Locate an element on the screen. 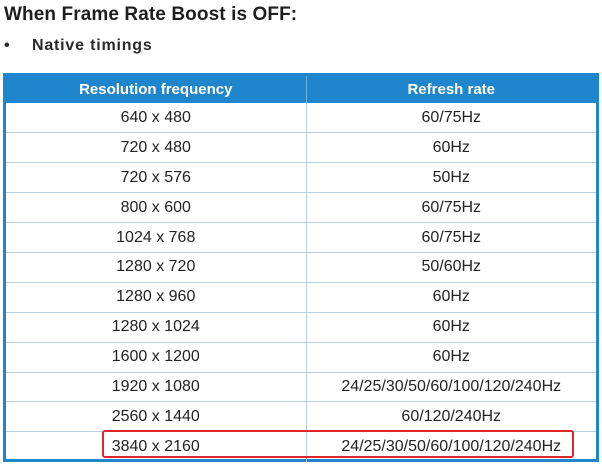 Image resolution: width=602 pixels, height=464 pixels. resolution-cell: 800 x 600 is located at coordinates (156, 208).